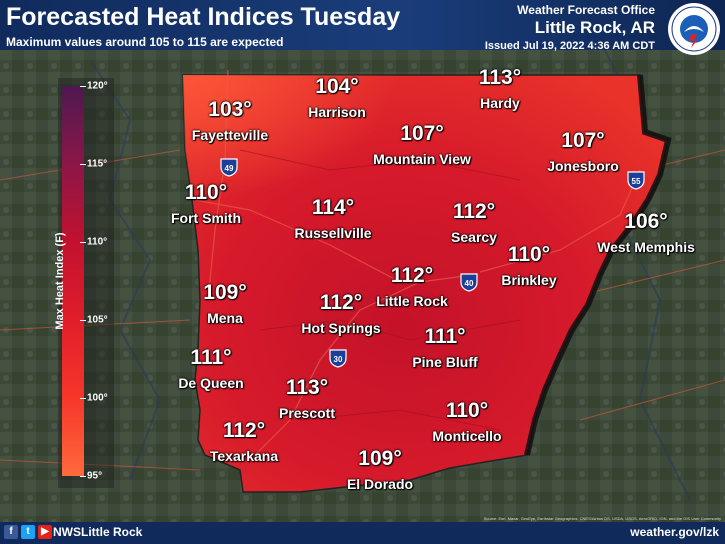 The height and width of the screenshot is (544, 725). What do you see at coordinates (467, 436) in the screenshot?
I see `city-name: Monticello` at bounding box center [467, 436].